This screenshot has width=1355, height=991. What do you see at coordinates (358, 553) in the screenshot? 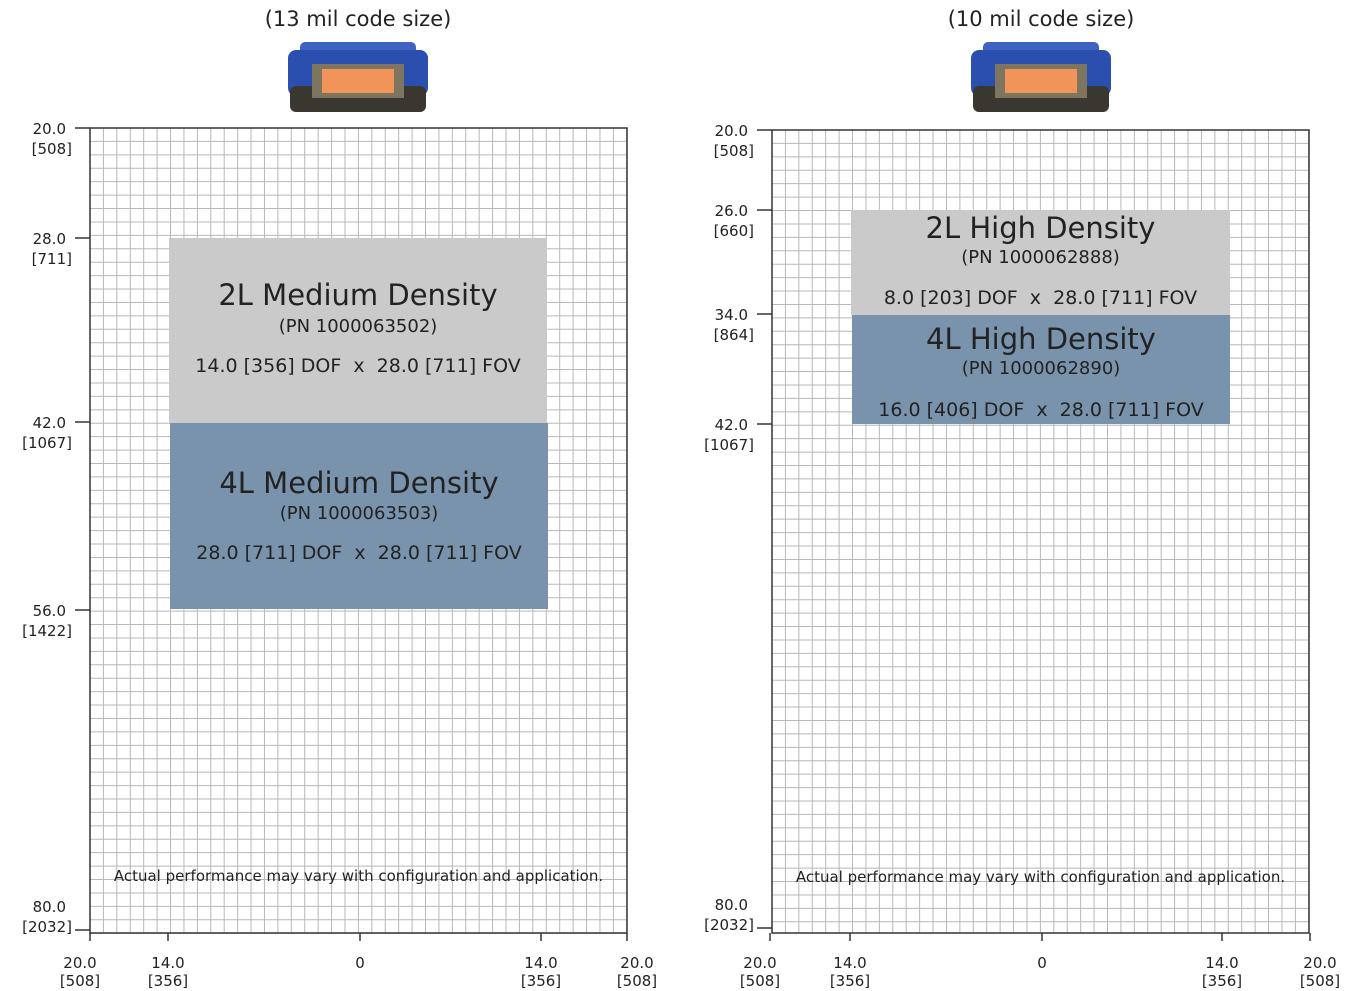
I see `zone-spec: 28.0 [711] DOF x 28.0 [711] FOV` at bounding box center [358, 553].